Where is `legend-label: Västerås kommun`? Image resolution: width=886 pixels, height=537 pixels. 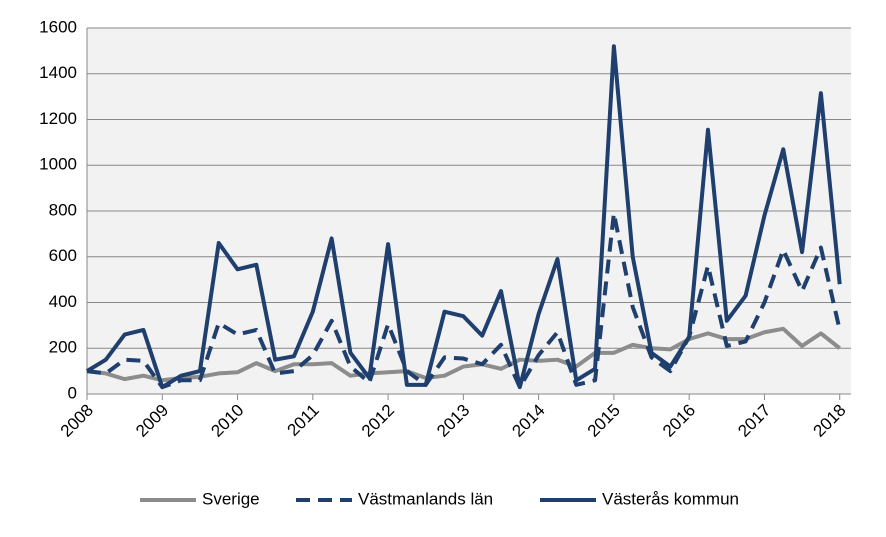 legend-label: Västerås kommun is located at coordinates (670, 498).